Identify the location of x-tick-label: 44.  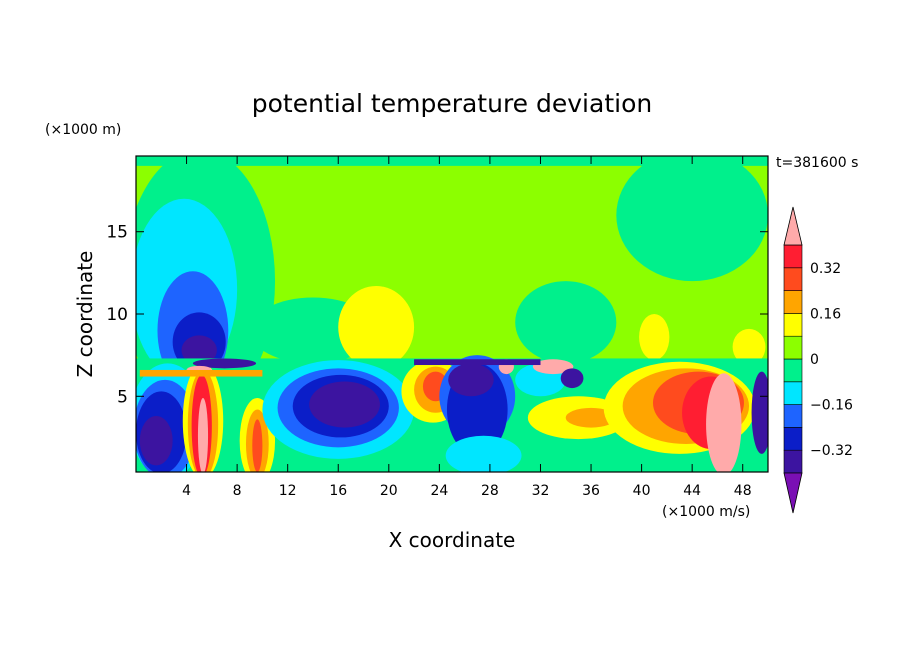
(692, 491).